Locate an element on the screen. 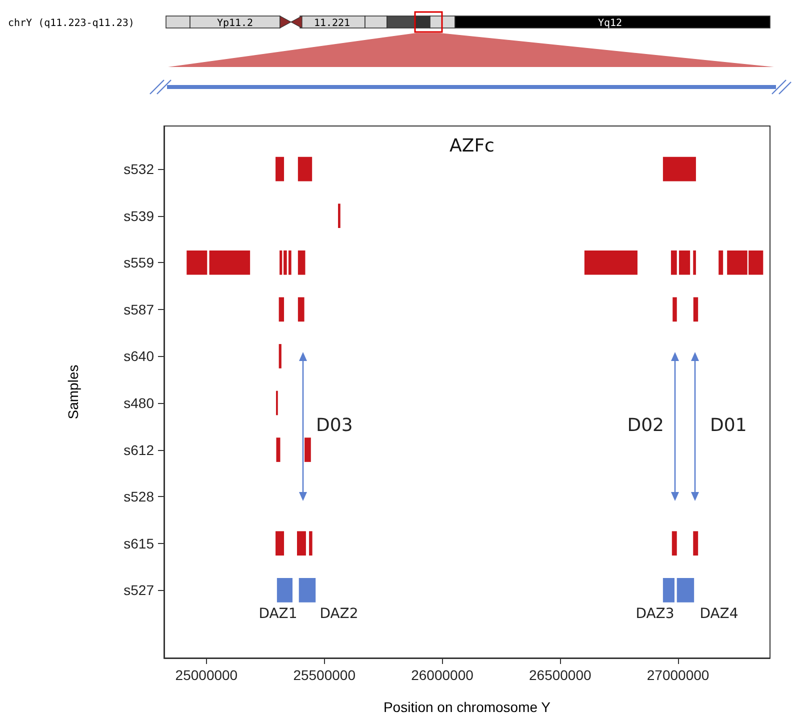 The image size is (792, 728). text: chrY (q11.223-q11.23) is located at coordinates (71, 23).